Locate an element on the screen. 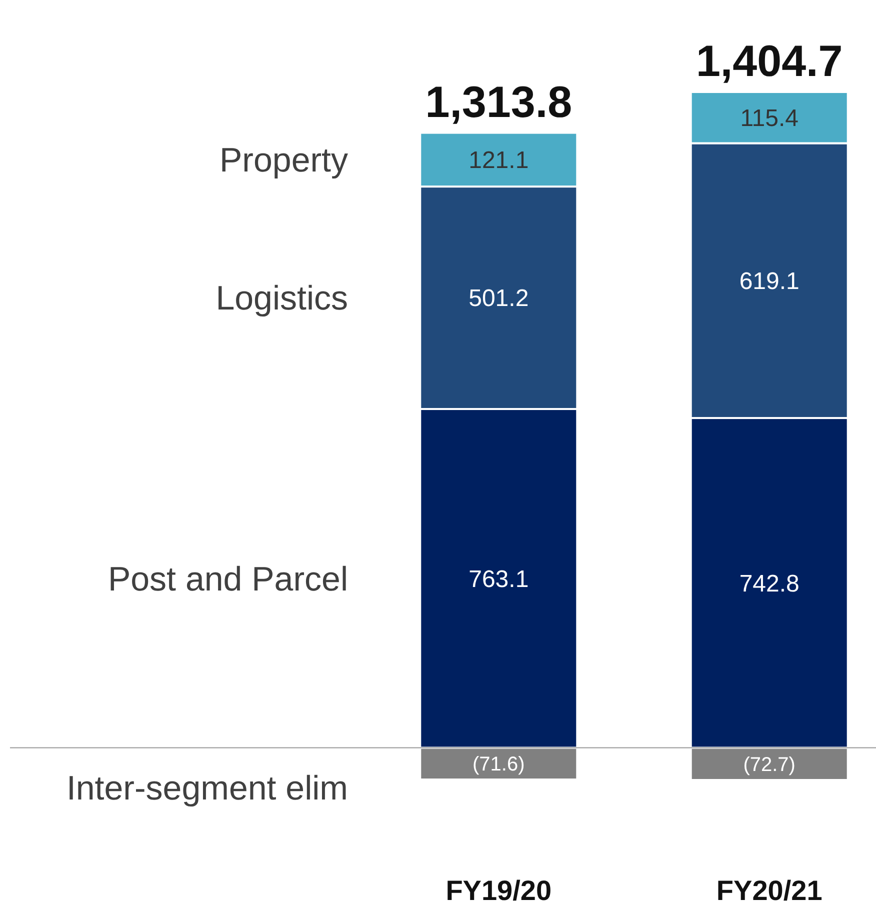  text: Inter-segment elim is located at coordinates (207, 788).